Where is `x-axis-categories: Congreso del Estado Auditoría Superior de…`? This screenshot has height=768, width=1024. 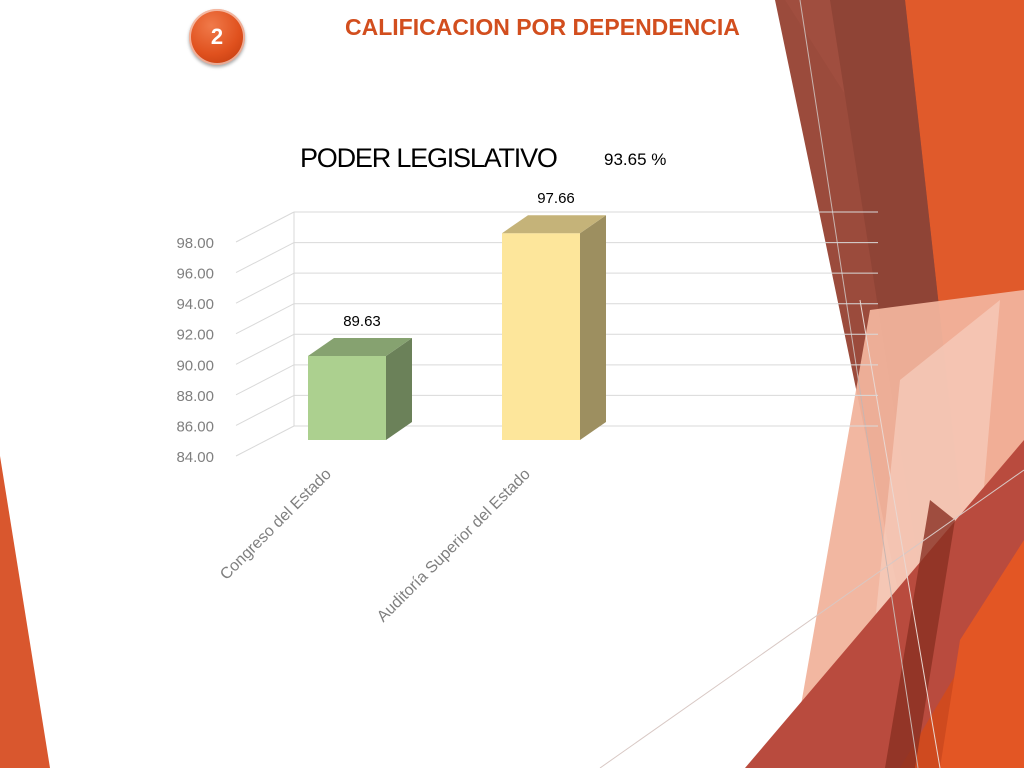 x-axis-categories: Congreso del Estado Auditoría Superior de… is located at coordinates (375, 546).